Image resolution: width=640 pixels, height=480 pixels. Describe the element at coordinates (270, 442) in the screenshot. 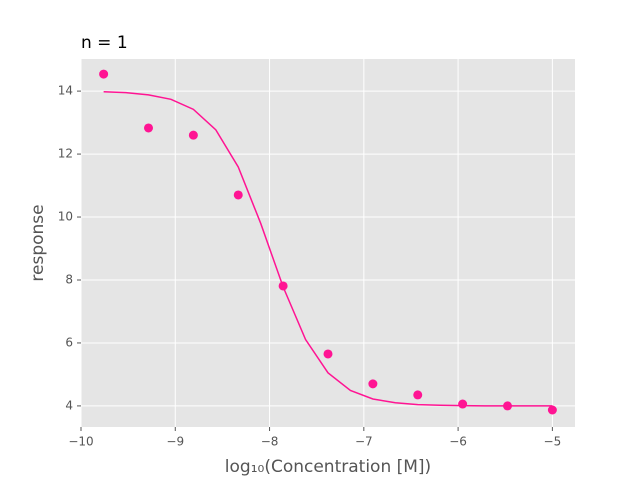

I see `x-tick-label: −8` at that location.